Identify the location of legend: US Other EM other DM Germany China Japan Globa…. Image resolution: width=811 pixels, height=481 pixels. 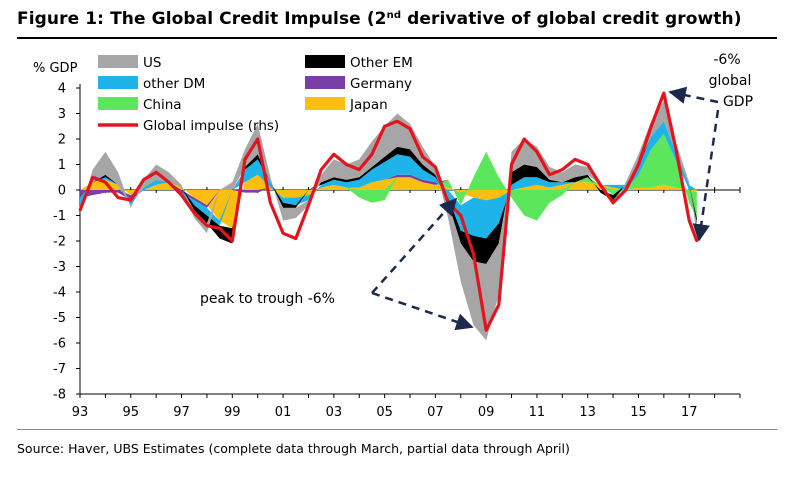
(255, 94).